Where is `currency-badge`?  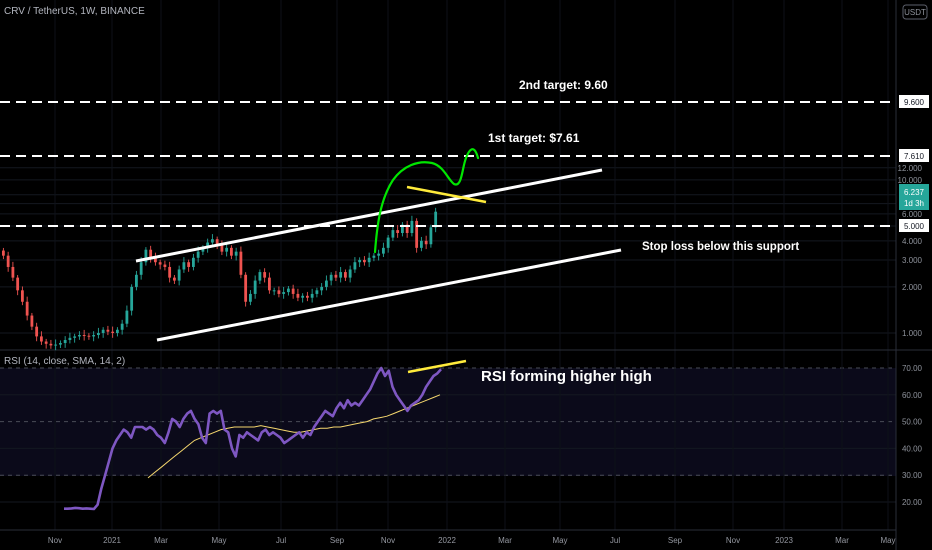 currency-badge is located at coordinates (915, 12).